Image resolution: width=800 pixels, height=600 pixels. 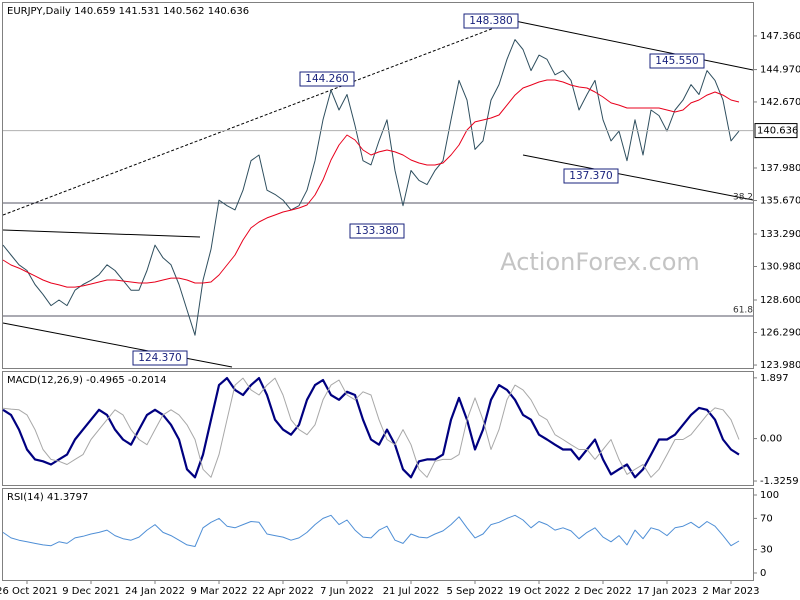 I want to click on rsi-panel, so click(x=378, y=534).